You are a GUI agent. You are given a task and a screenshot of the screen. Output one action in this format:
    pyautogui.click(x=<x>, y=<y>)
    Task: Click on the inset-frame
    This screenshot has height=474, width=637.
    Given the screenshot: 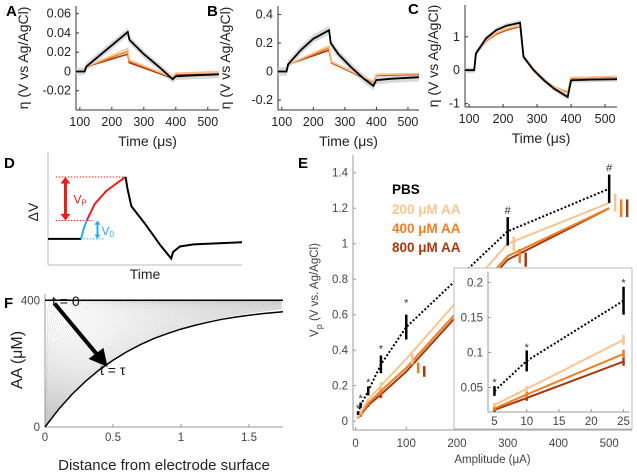 What is the action you would take?
    pyautogui.click(x=543, y=348)
    